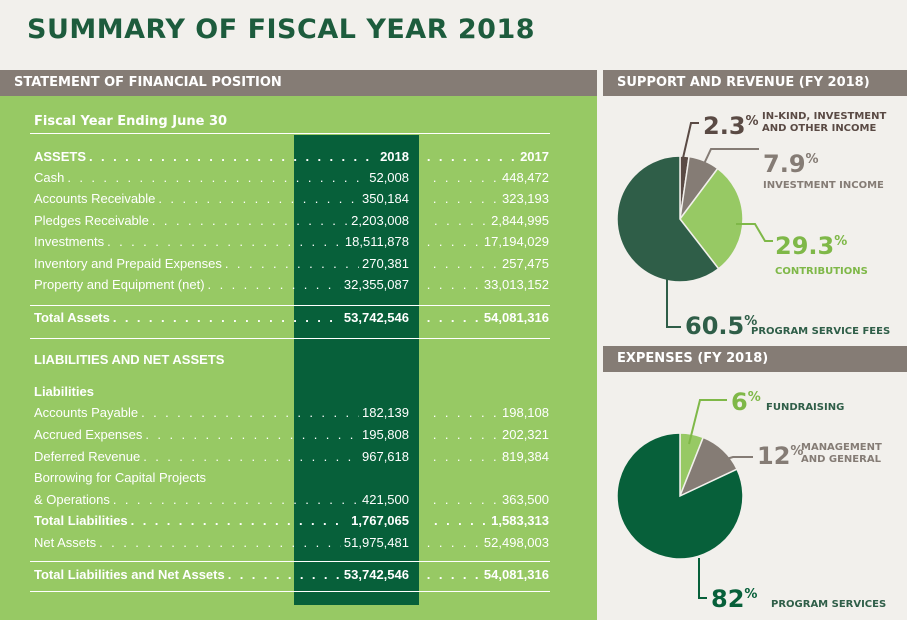  Describe the element at coordinates (823, 185) in the screenshot. I see `slice-label: INVESTMENT INCOME` at that location.